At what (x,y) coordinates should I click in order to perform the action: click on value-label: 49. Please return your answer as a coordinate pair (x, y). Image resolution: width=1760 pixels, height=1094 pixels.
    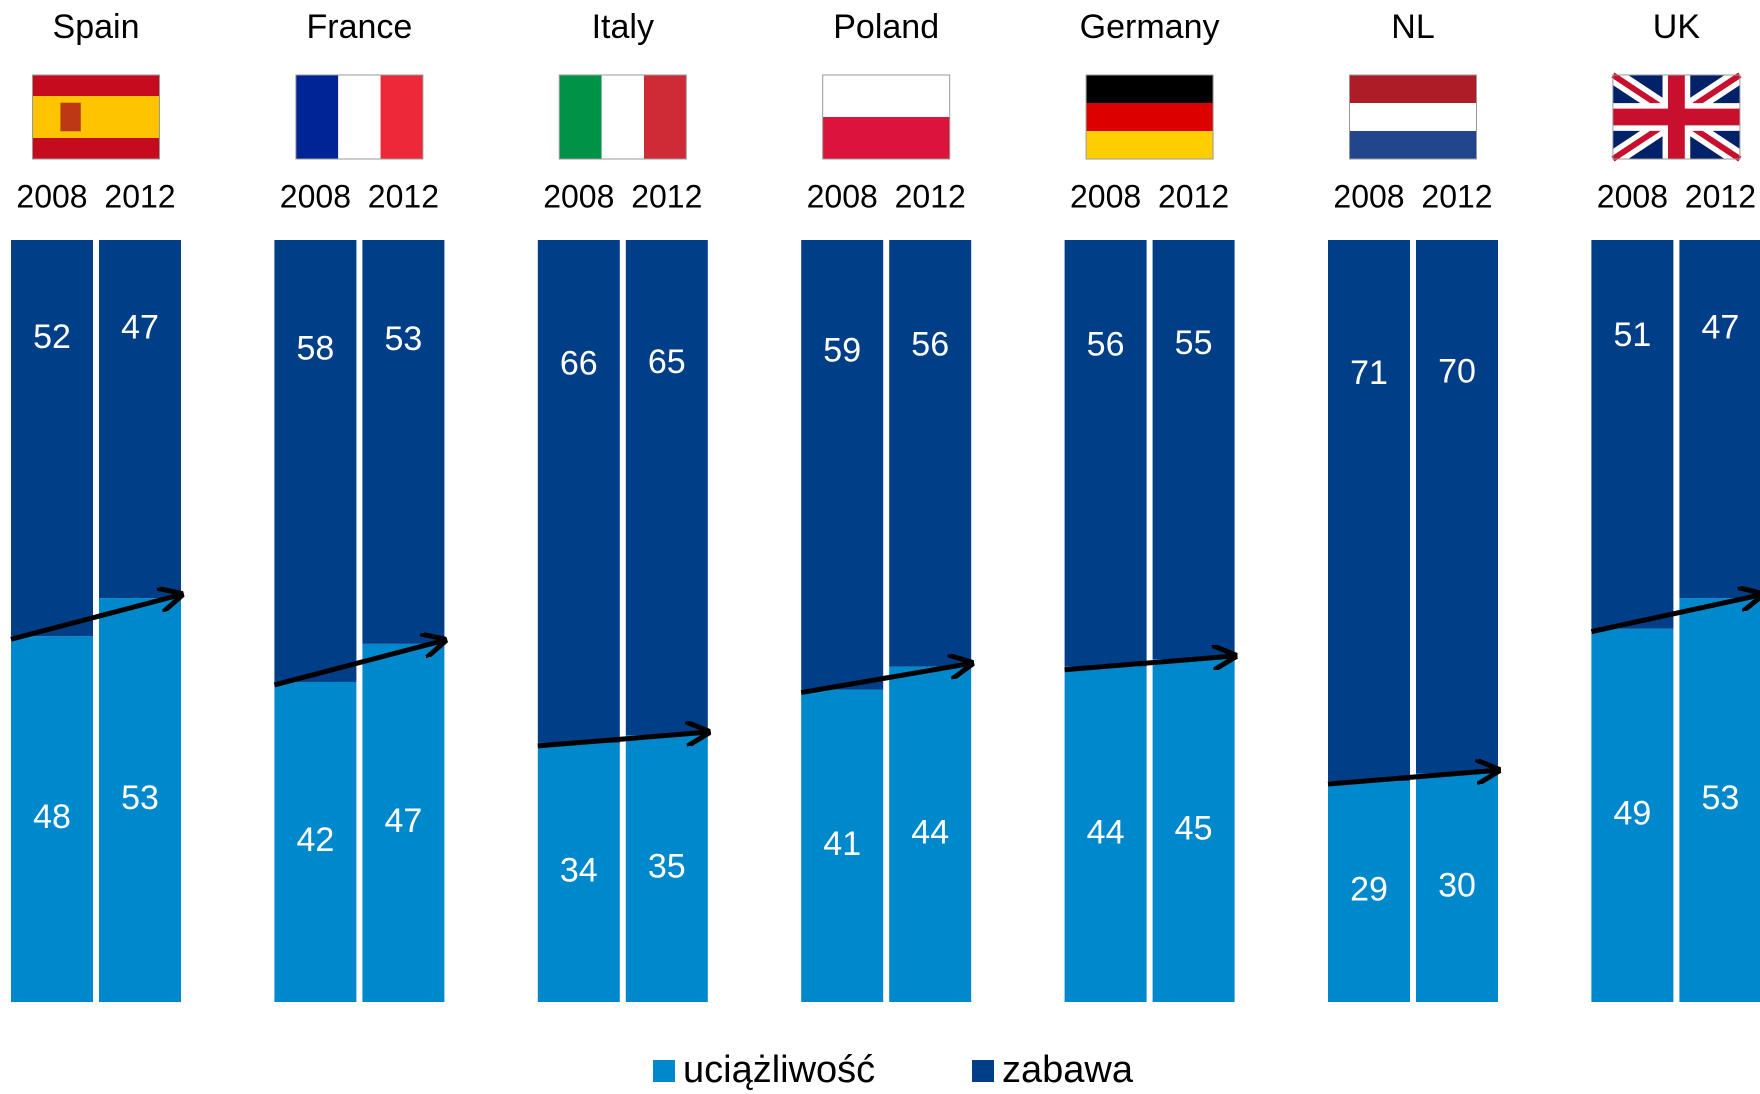
    Looking at the image, I should click on (1632, 813).